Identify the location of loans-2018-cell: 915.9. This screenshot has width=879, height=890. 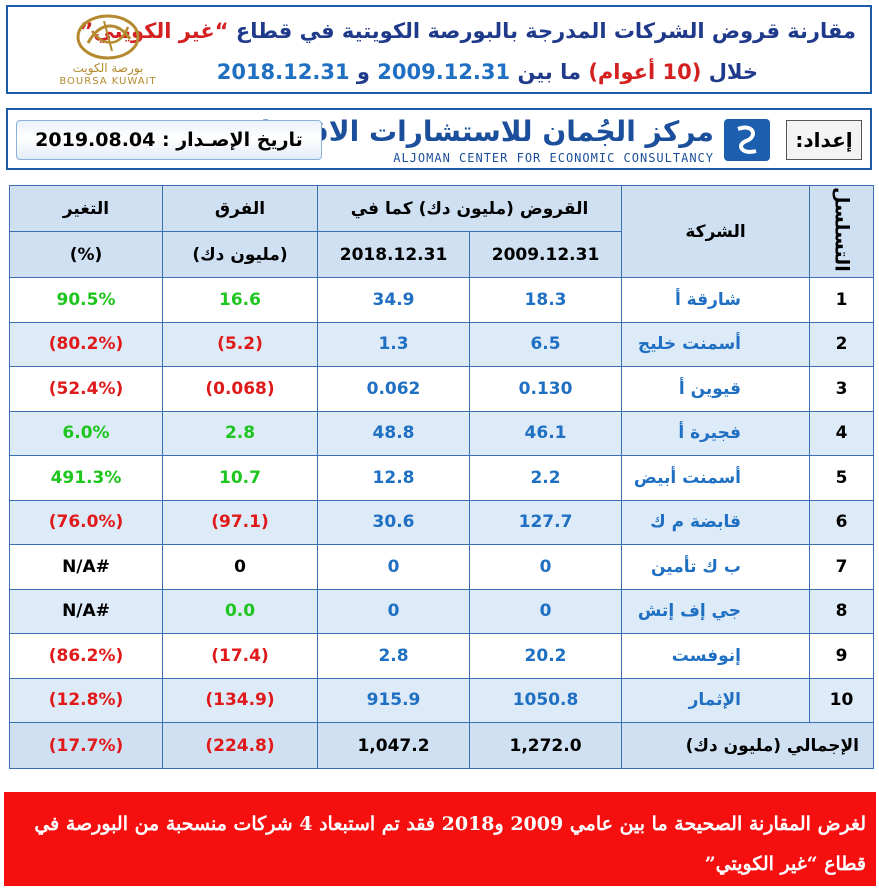
(393, 700).